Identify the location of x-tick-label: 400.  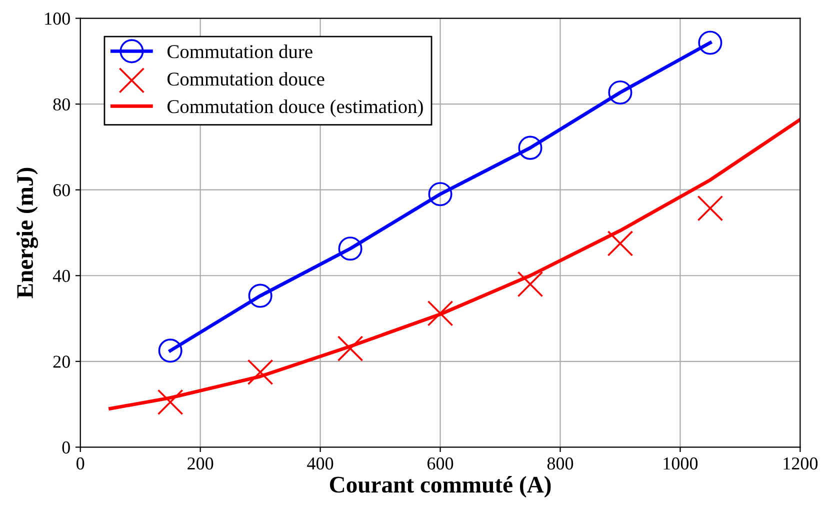
(320, 463).